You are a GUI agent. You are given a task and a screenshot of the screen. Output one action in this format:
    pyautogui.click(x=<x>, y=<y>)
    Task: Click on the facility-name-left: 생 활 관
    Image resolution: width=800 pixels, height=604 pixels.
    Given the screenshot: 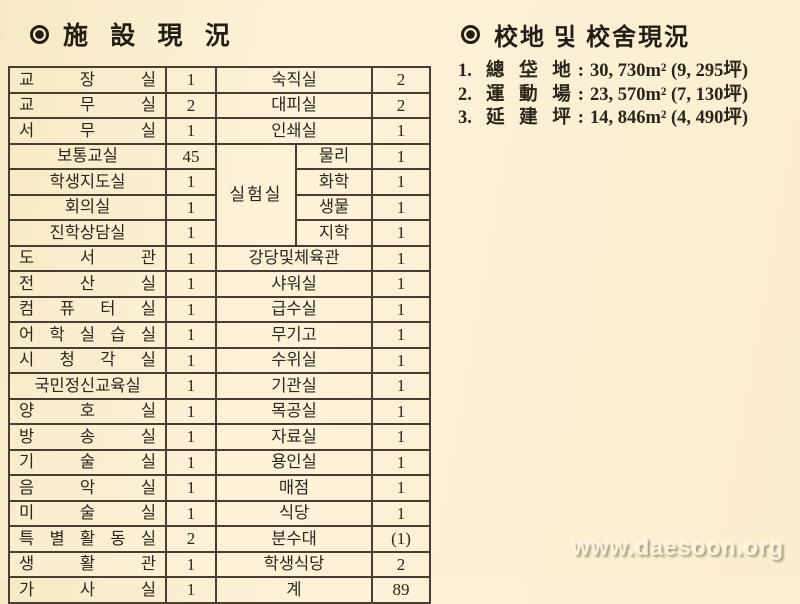 What is the action you would take?
    pyautogui.click(x=87, y=564)
    